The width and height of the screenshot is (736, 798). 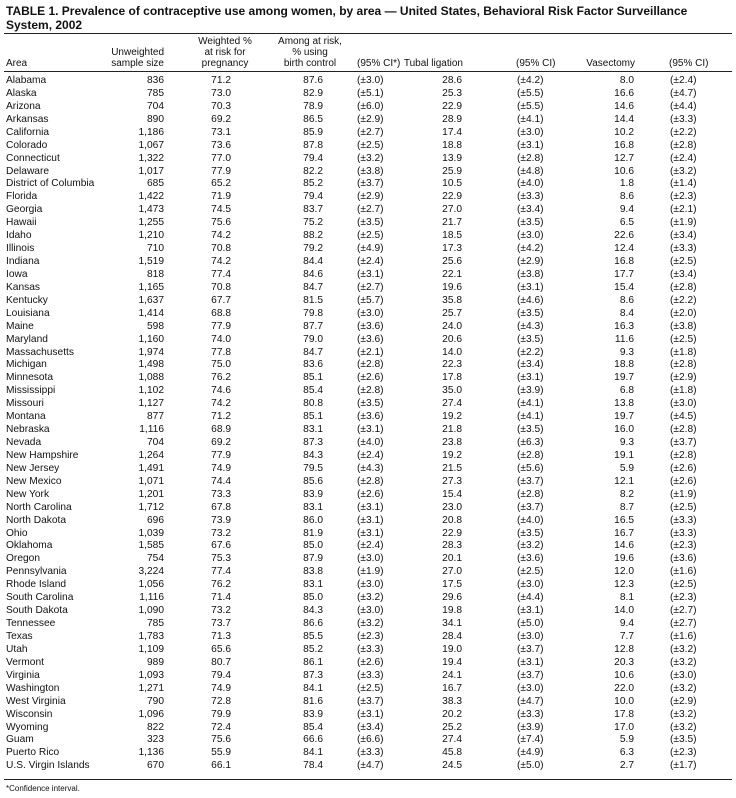 I want to click on cell-vas-ci: (±1.4), so click(x=683, y=184).